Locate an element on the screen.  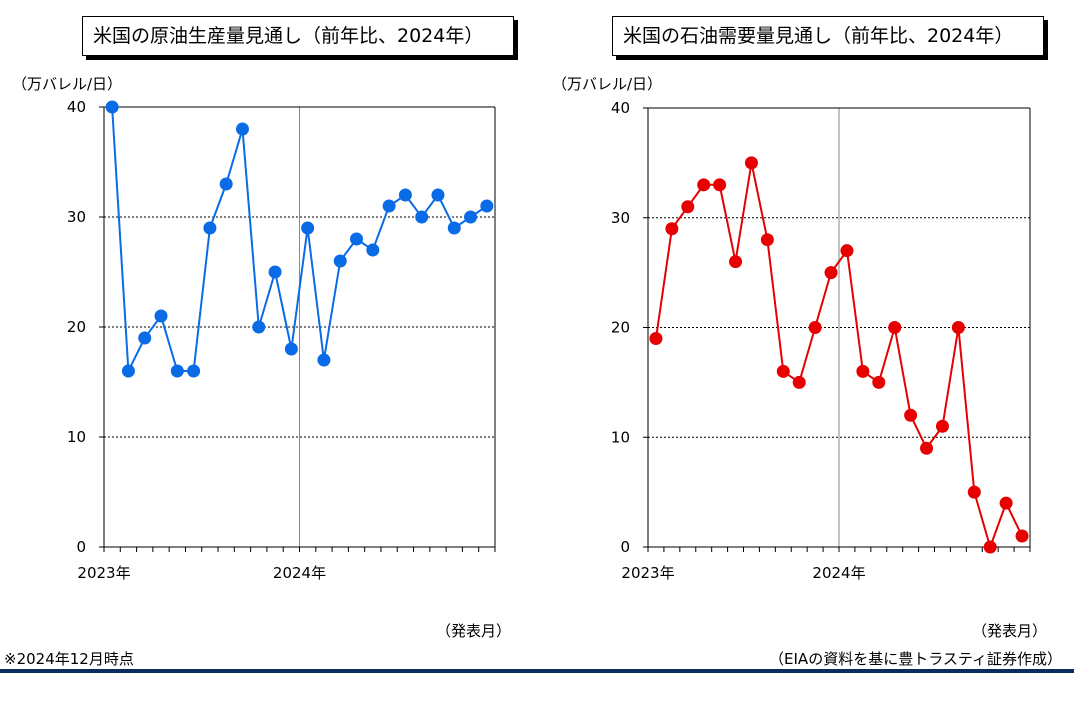
left-x-tick-label: 2023年 is located at coordinates (103, 573).